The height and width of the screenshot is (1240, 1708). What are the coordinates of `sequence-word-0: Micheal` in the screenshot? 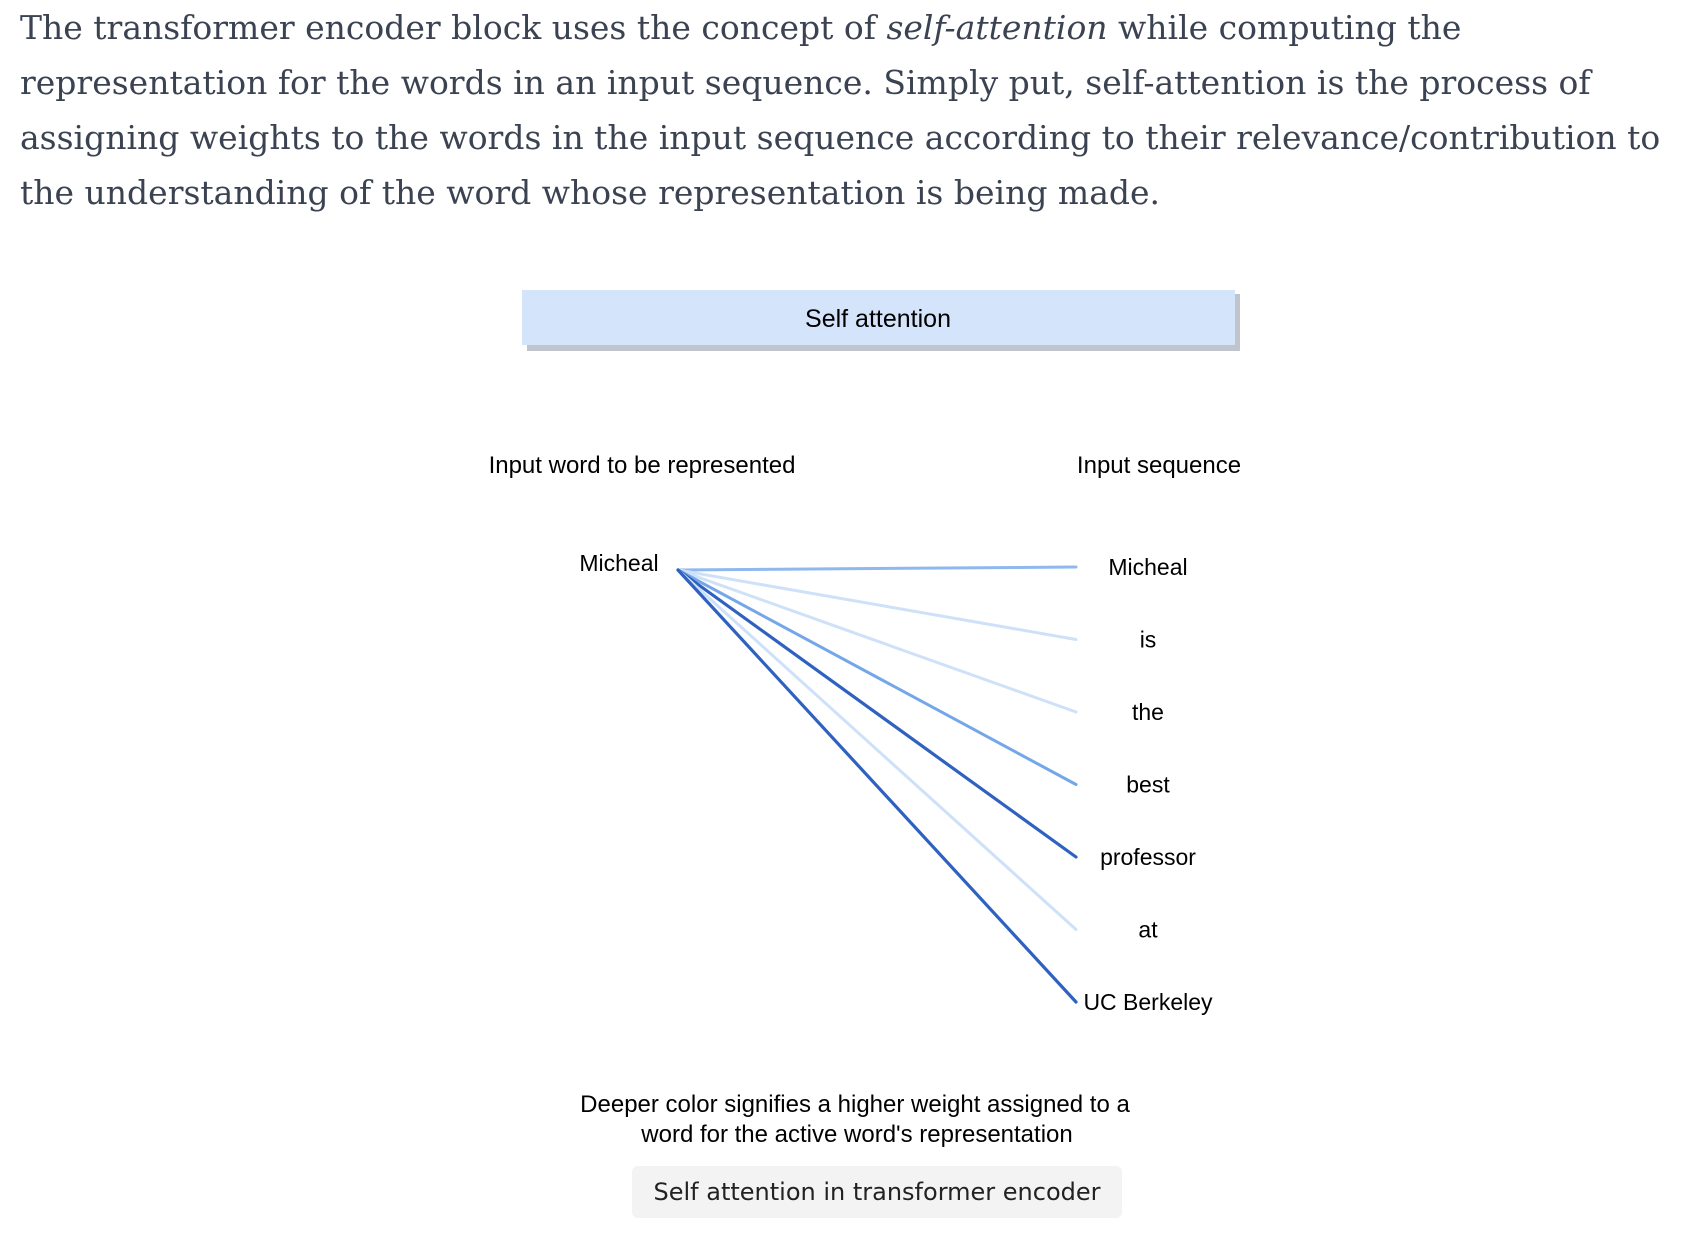 It's located at (1147, 567).